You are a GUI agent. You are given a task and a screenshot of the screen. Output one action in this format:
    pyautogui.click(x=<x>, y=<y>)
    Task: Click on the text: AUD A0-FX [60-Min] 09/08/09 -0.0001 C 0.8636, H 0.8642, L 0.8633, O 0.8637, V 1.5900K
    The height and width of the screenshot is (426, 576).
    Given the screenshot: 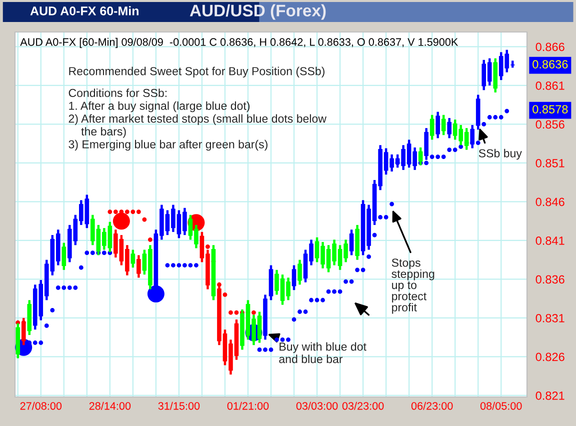 What is the action you would take?
    pyautogui.click(x=239, y=43)
    